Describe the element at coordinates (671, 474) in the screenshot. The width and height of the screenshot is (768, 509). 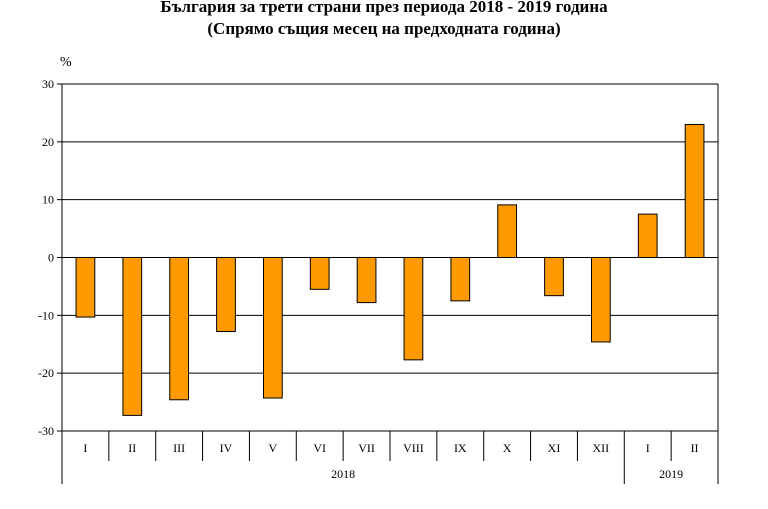
I see `year-label: 2019` at that location.